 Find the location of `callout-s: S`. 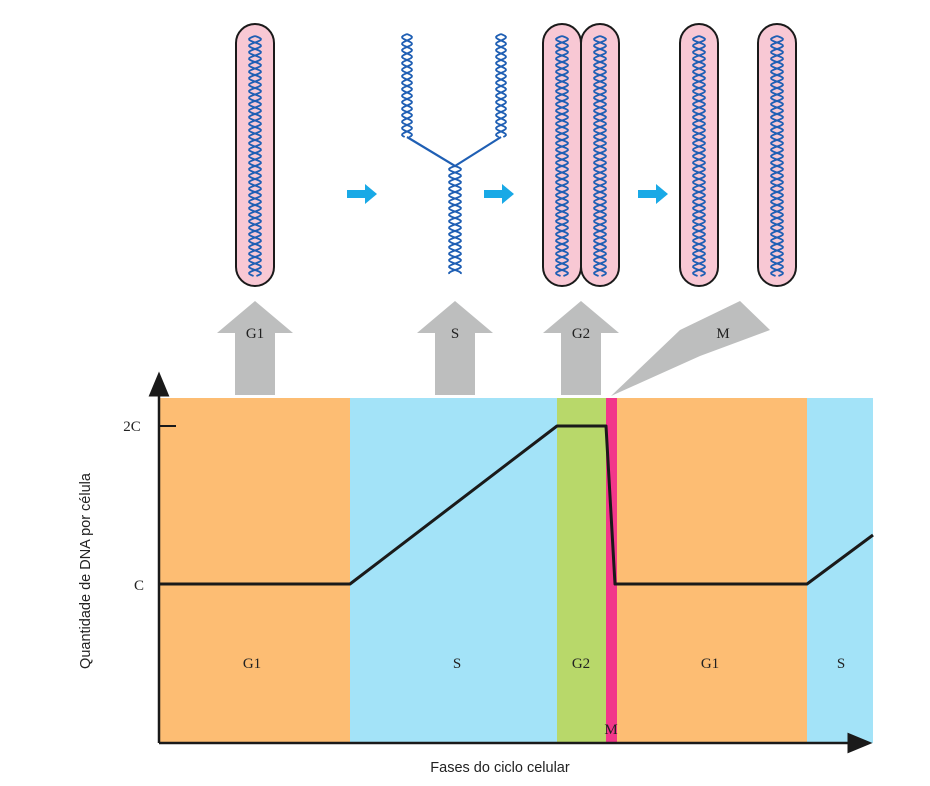

callout-s: S is located at coordinates (455, 348).